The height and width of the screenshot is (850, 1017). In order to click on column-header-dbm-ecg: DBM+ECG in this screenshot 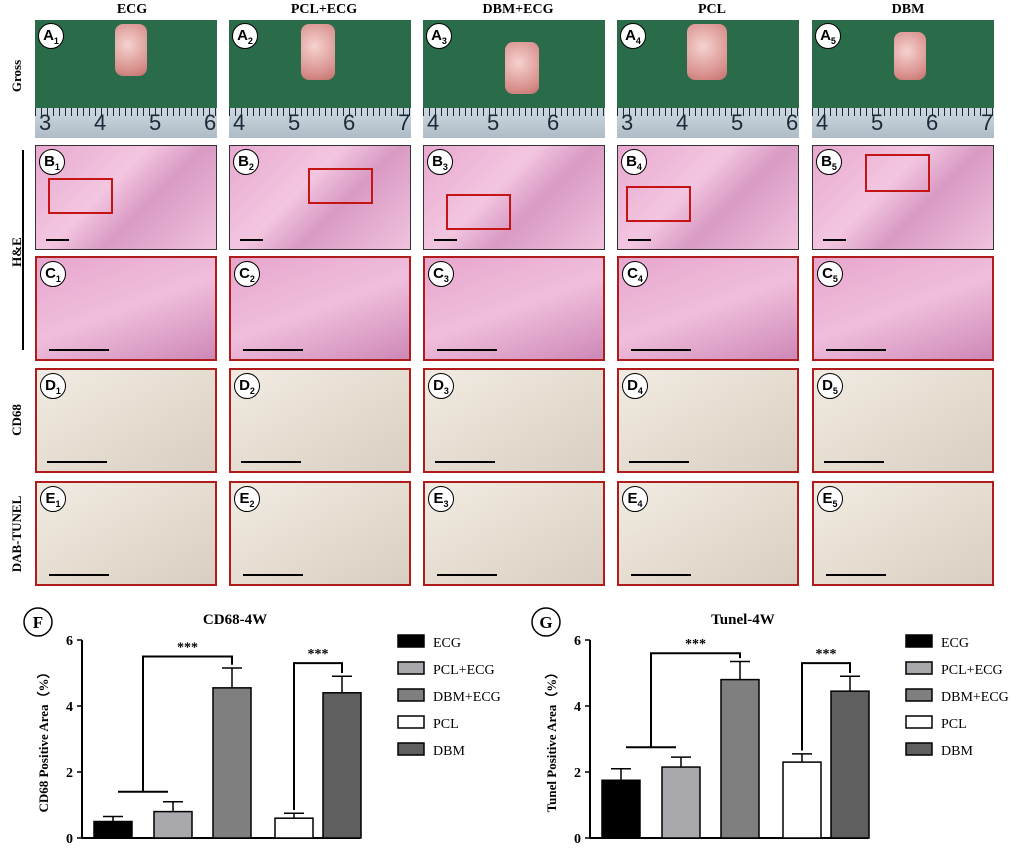, I will do `click(518, 9)`.